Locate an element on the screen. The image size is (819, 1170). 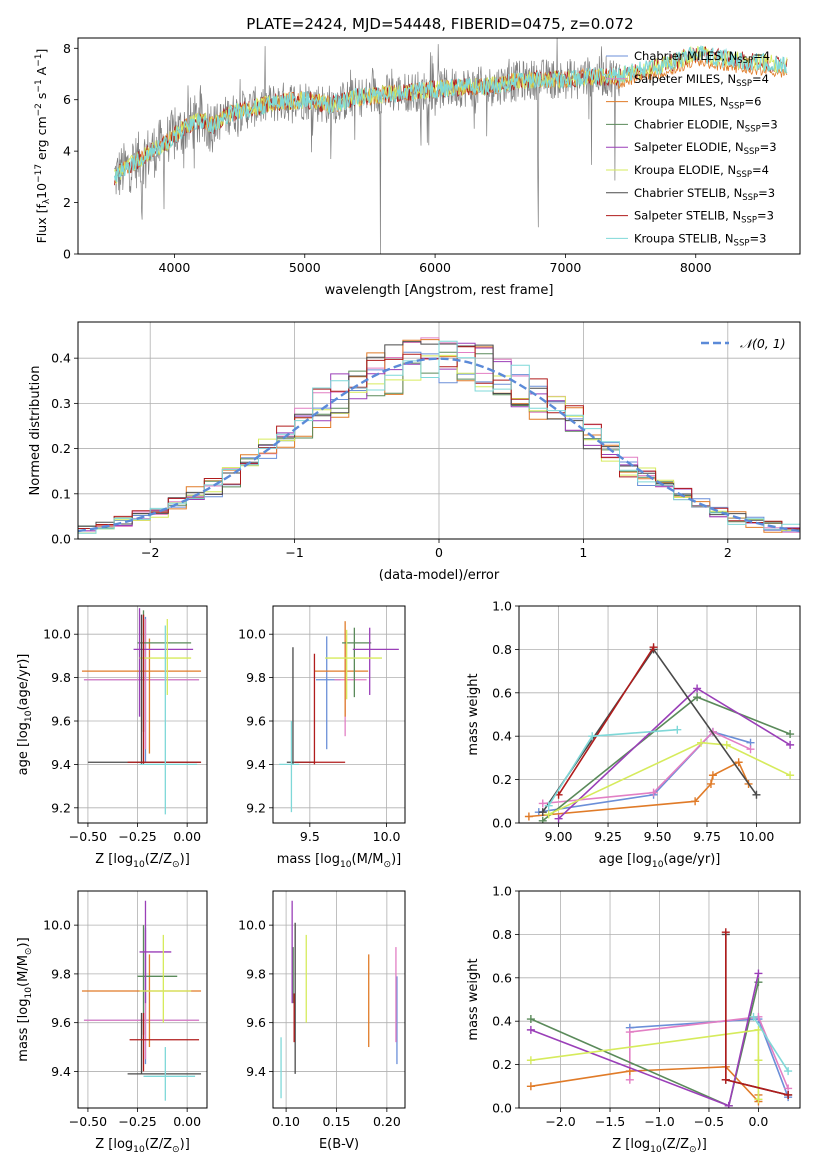
legend-label-chabrier_stelib: Chabrier STELIB, NSSP=3 is located at coordinates (704, 194).